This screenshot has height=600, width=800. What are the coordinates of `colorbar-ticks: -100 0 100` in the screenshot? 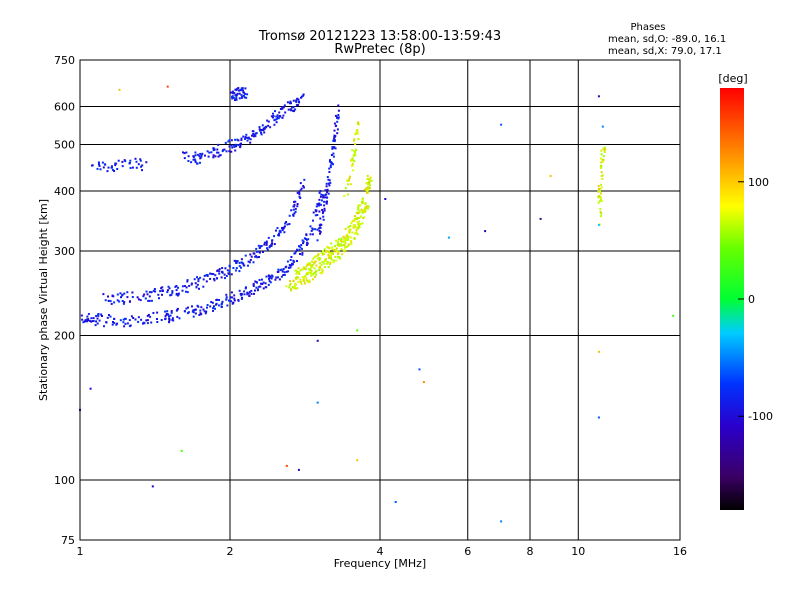 It's located at (755, 299).